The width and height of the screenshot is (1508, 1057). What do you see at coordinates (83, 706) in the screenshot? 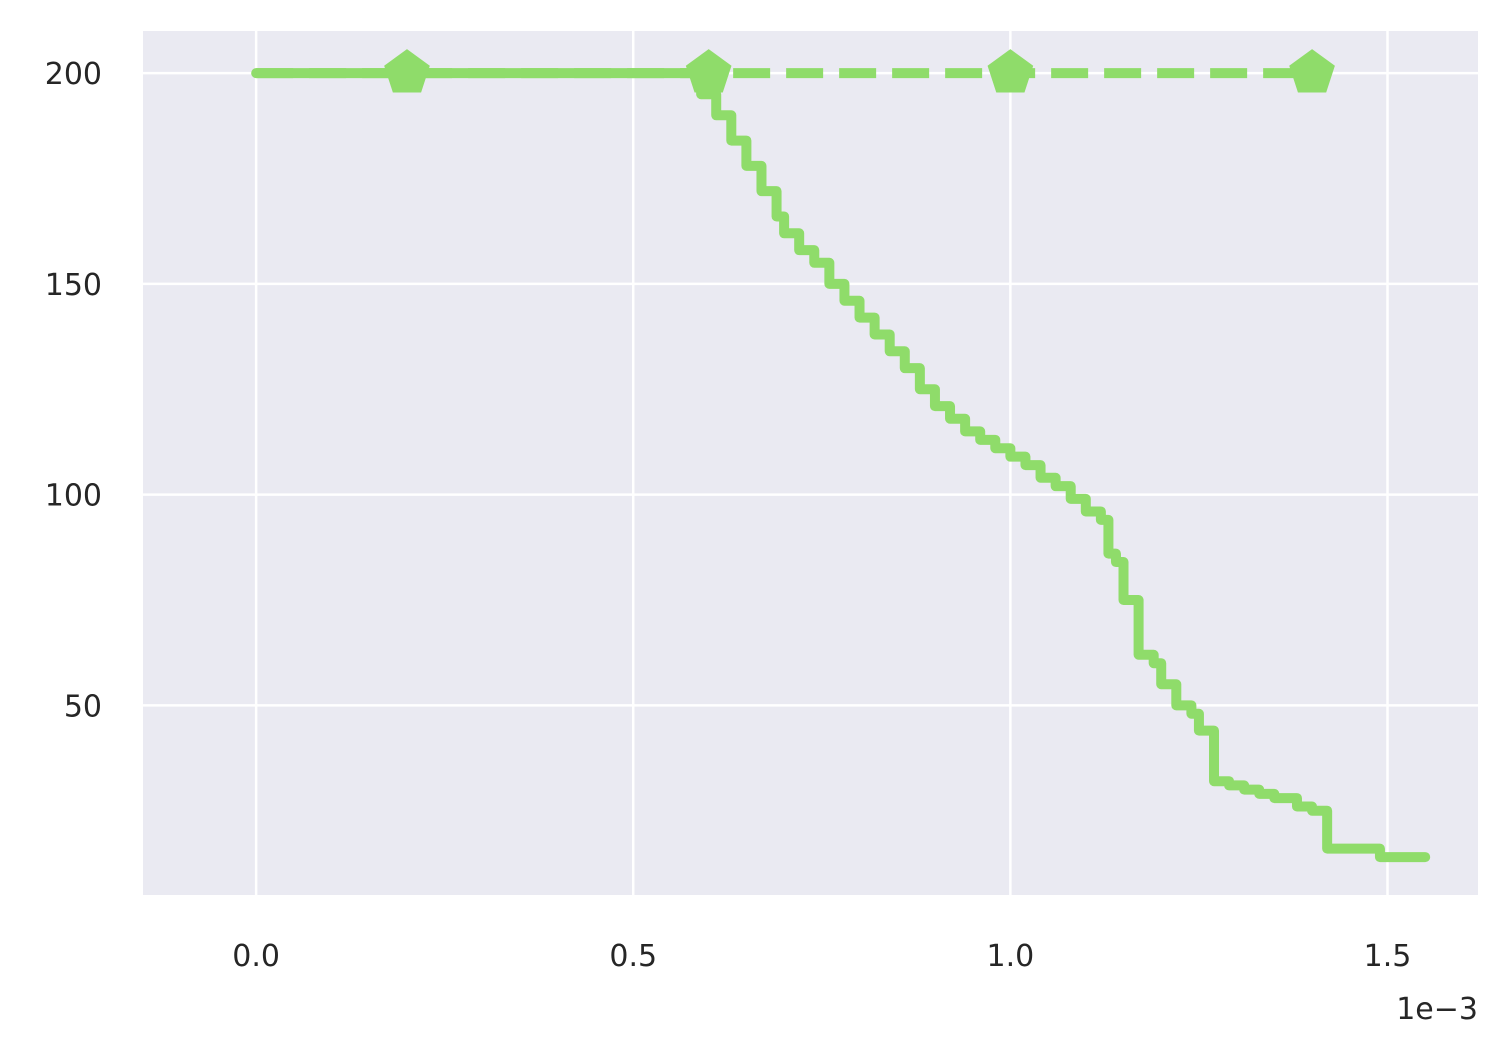
I see `y-tick-label: 50` at bounding box center [83, 706].